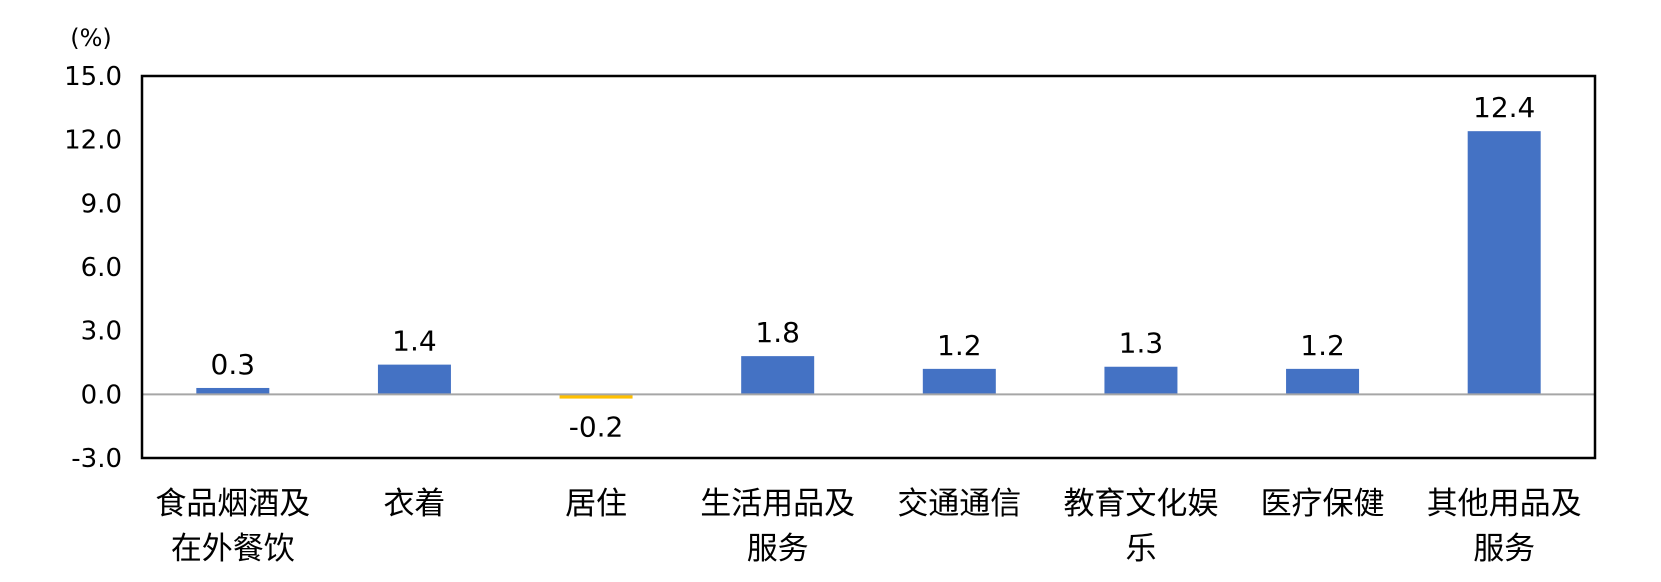 The width and height of the screenshot is (1661, 582). What do you see at coordinates (414, 341) in the screenshot?
I see `data-label: 1.4` at bounding box center [414, 341].